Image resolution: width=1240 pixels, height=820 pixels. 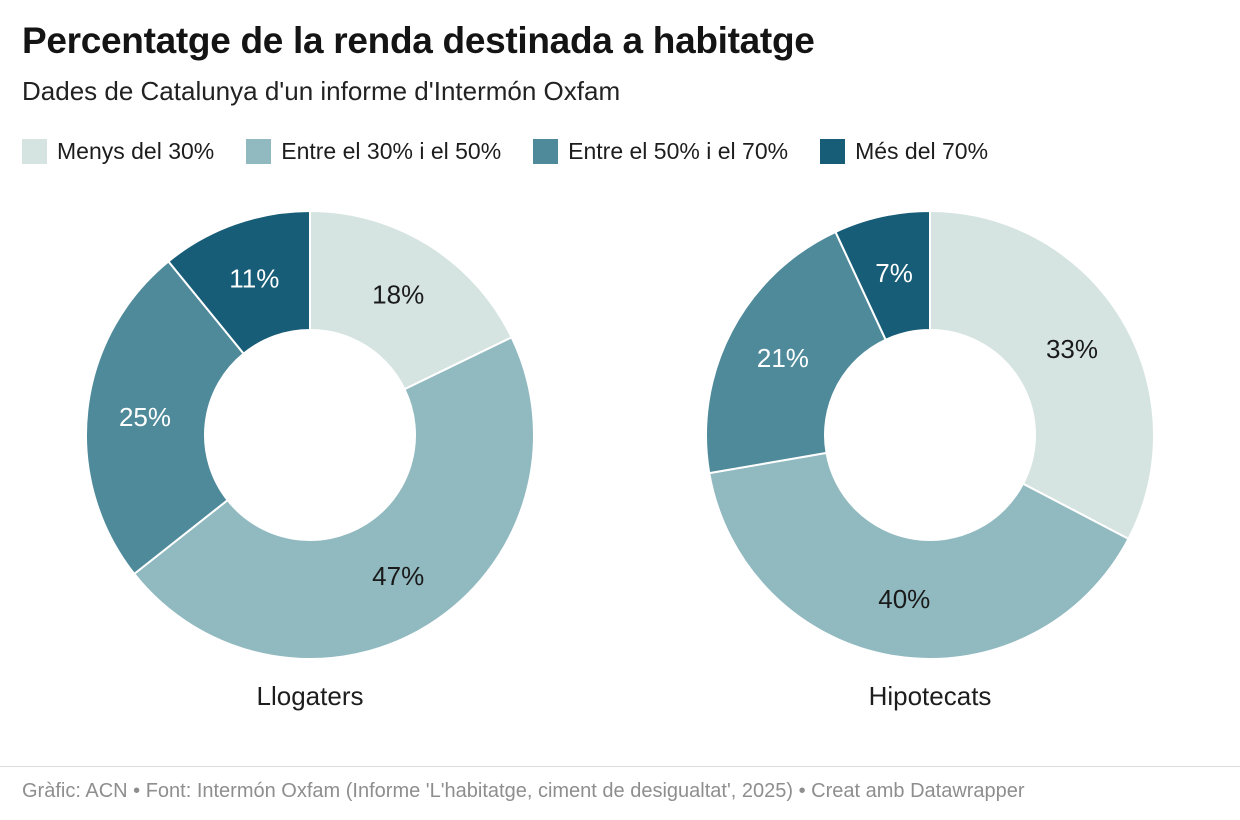 What do you see at coordinates (136, 151) in the screenshot?
I see `legend-label: Menys del 30%` at bounding box center [136, 151].